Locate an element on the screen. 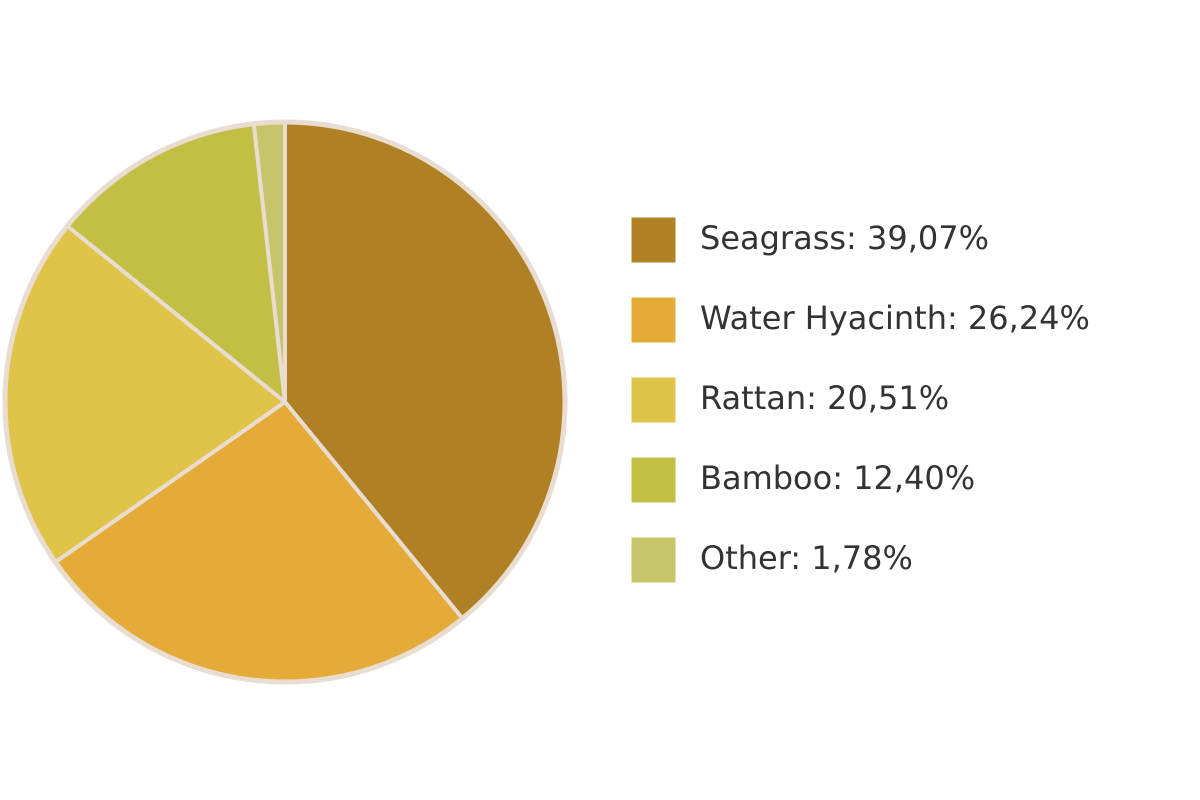 The height and width of the screenshot is (800, 1200). legend-label: Other: 1,78% is located at coordinates (806, 558).